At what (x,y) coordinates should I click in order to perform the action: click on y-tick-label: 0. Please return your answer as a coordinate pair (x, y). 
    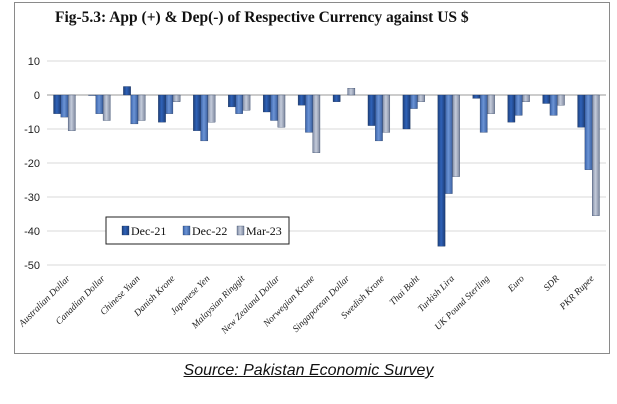
    Looking at the image, I should click on (37, 96).